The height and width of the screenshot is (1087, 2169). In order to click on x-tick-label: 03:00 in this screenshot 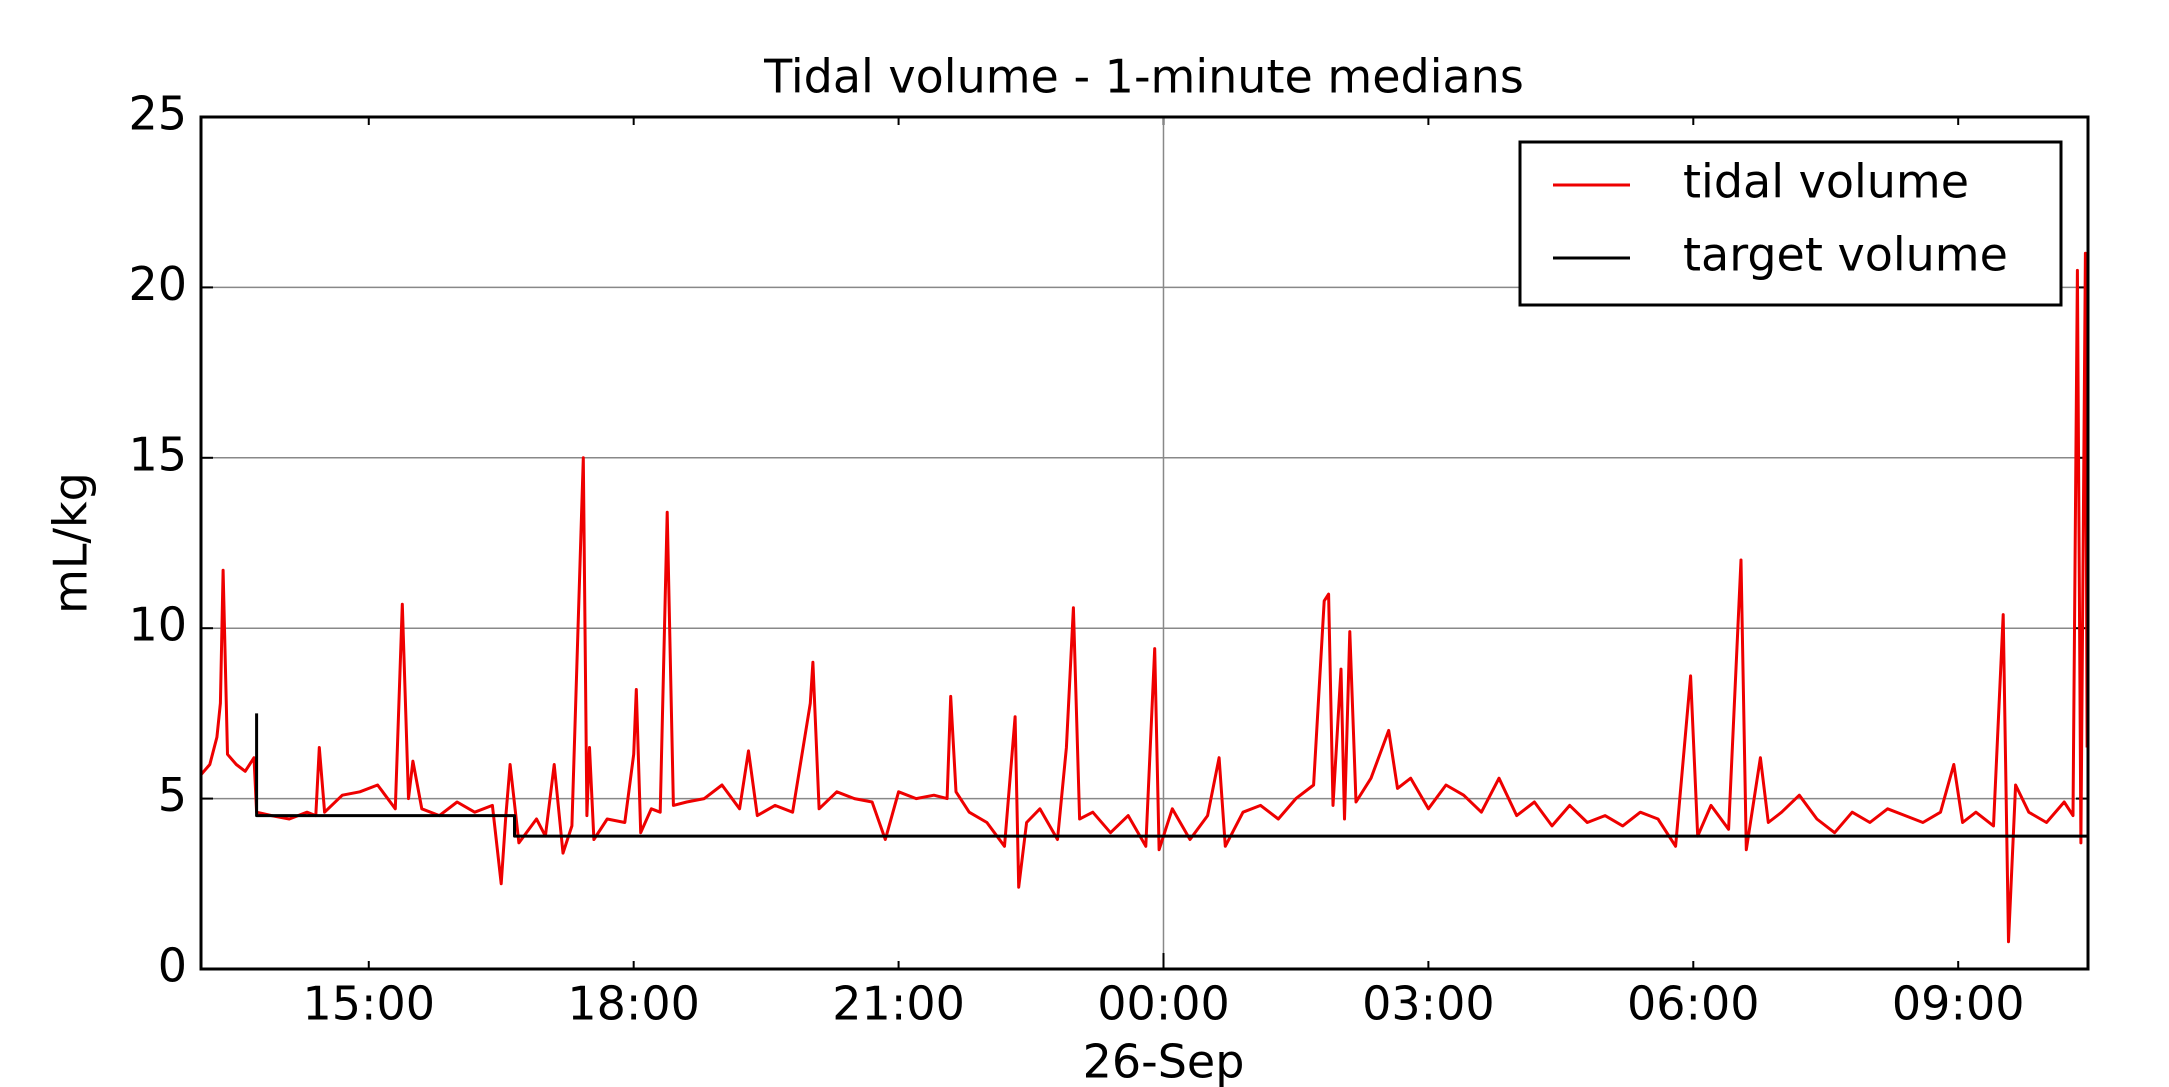, I will do `click(1428, 1004)`.